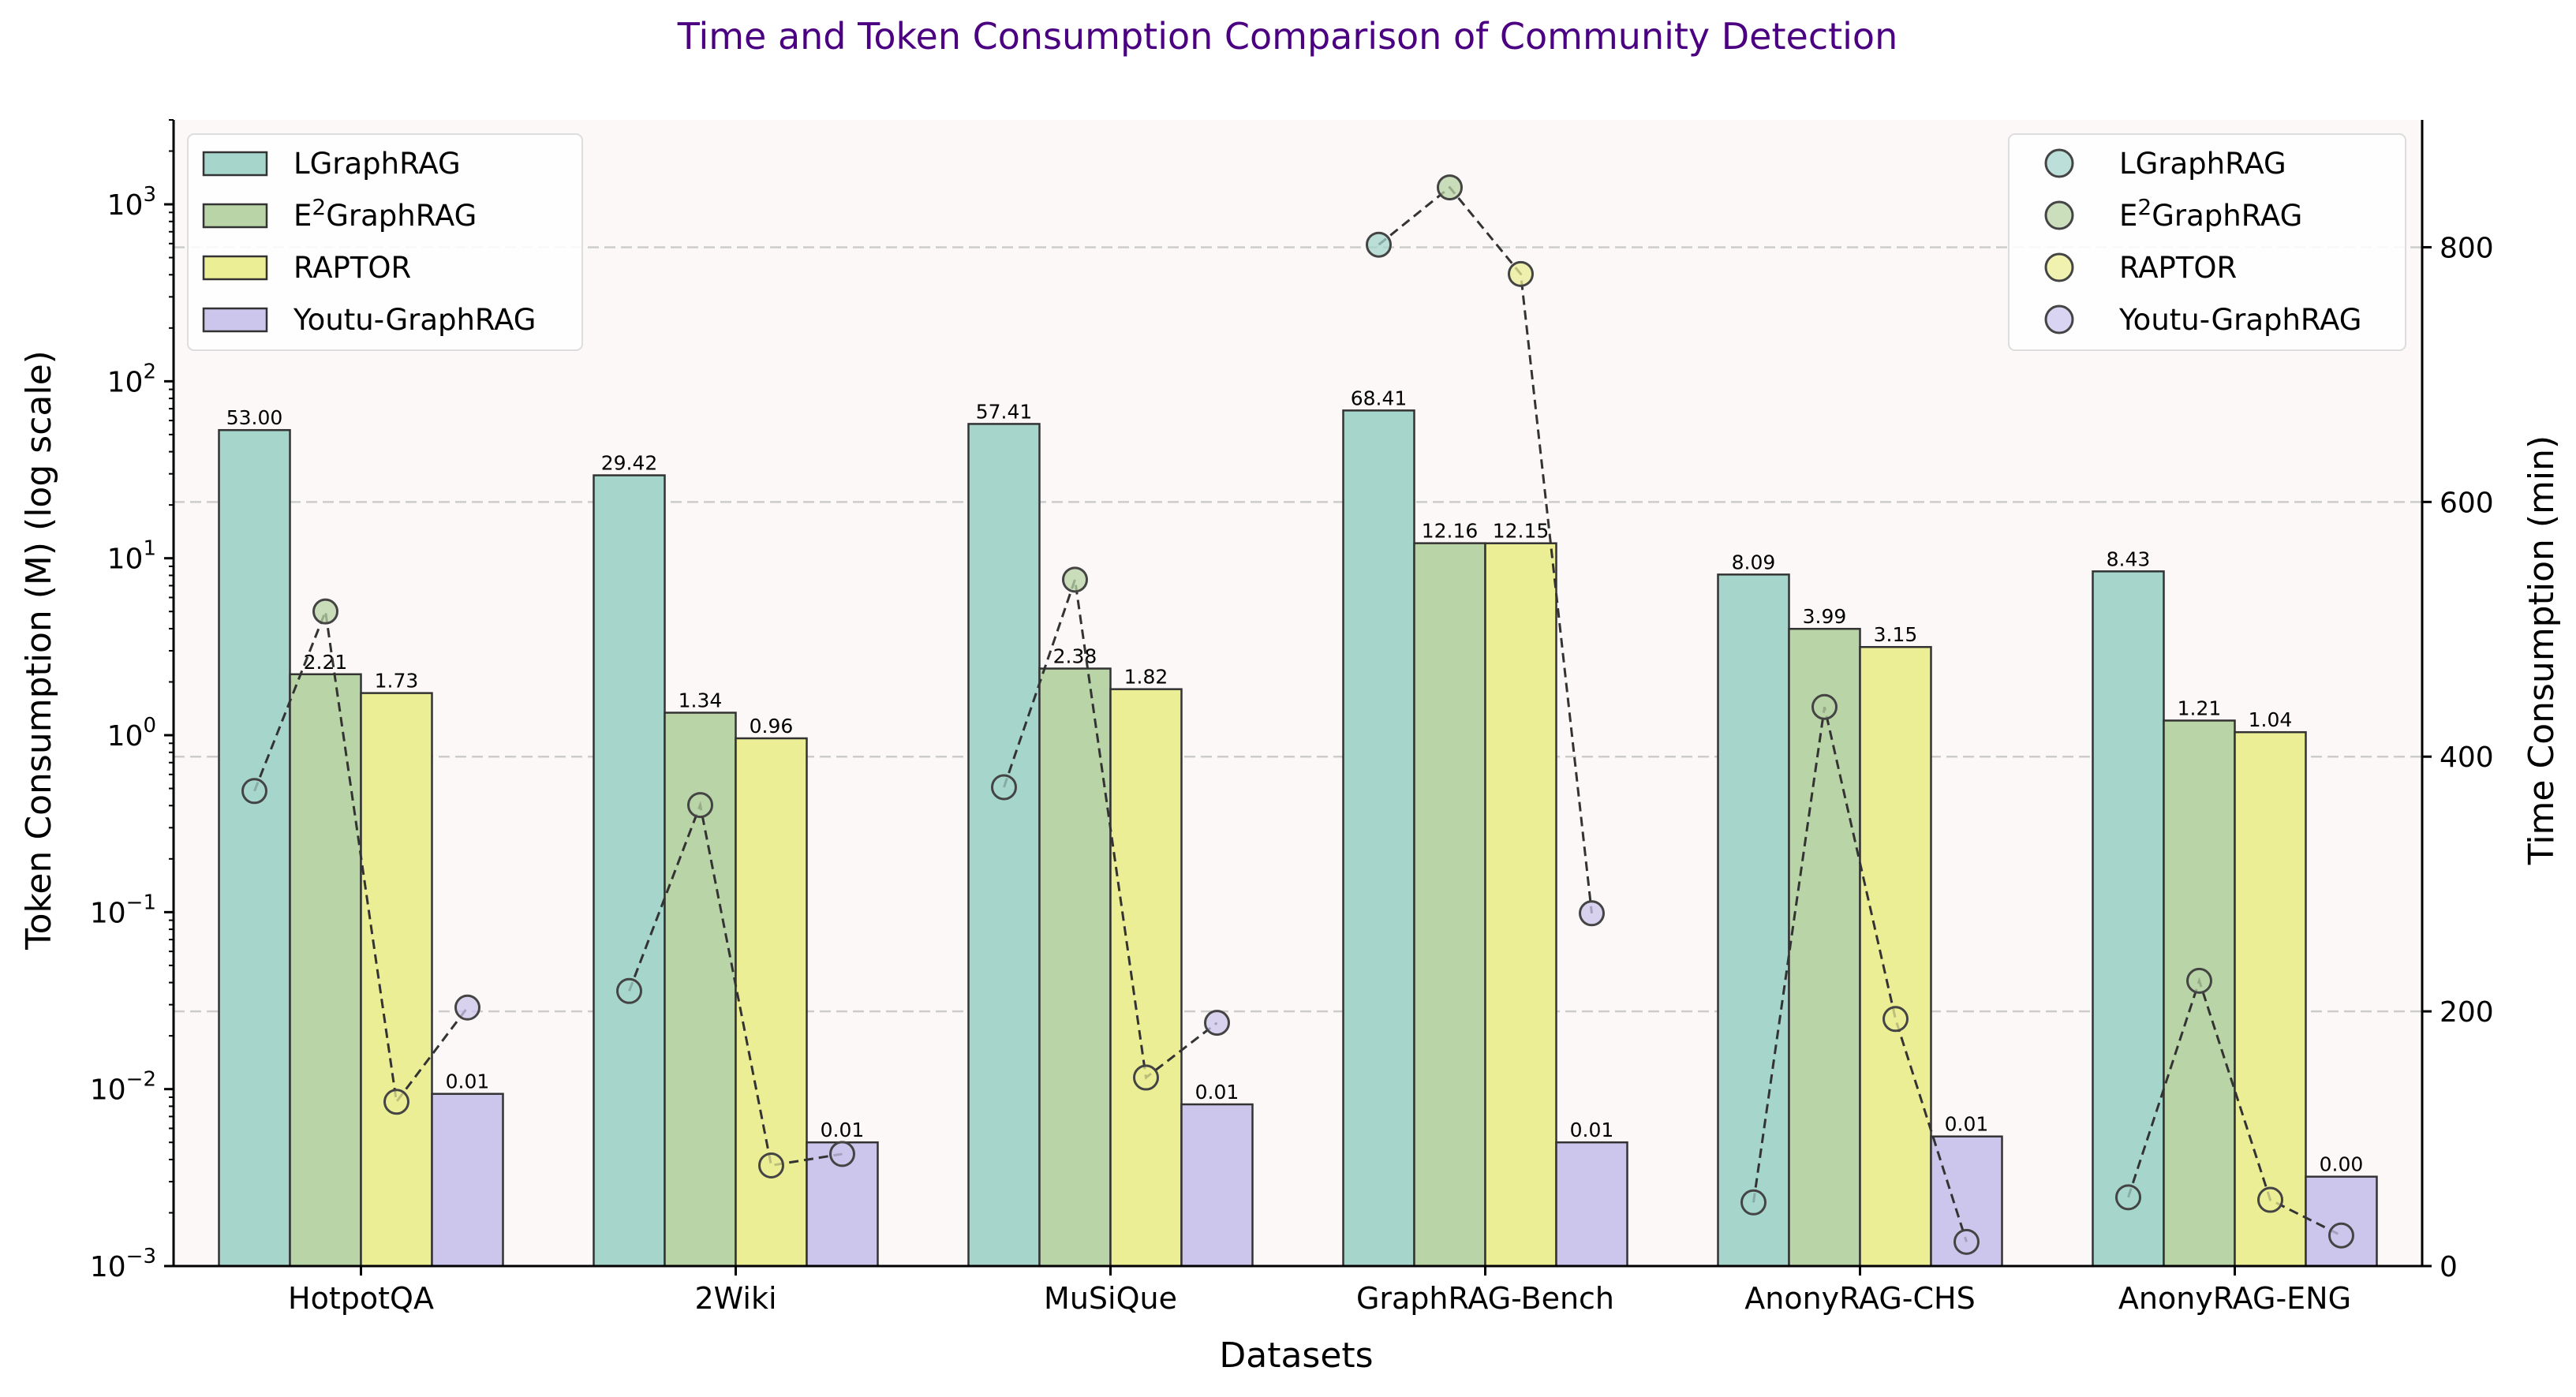  Describe the element at coordinates (1450, 531) in the screenshot. I see `bar-value-label: 12.16` at that location.